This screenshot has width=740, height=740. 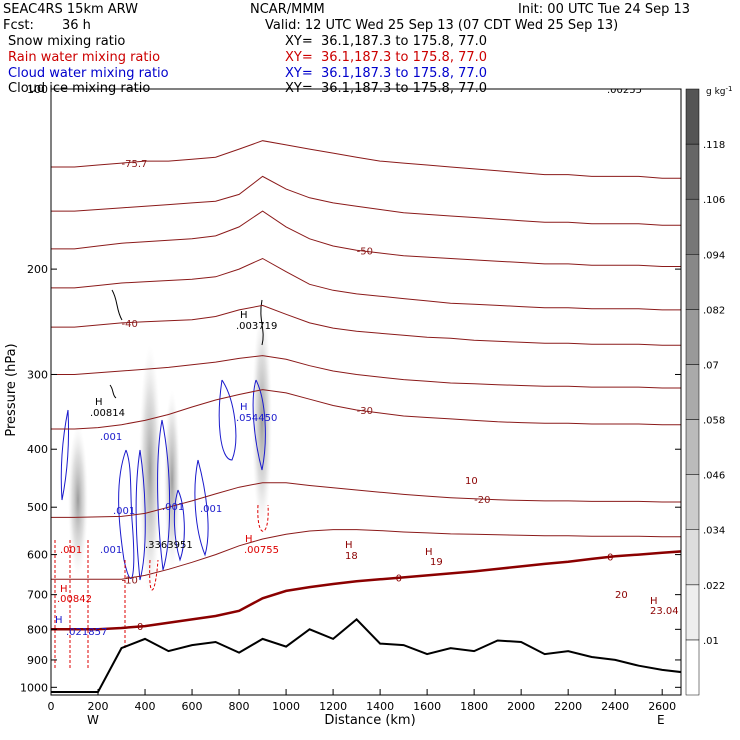 I want to click on colorbar-tick-label: .022, so click(x=714, y=586).